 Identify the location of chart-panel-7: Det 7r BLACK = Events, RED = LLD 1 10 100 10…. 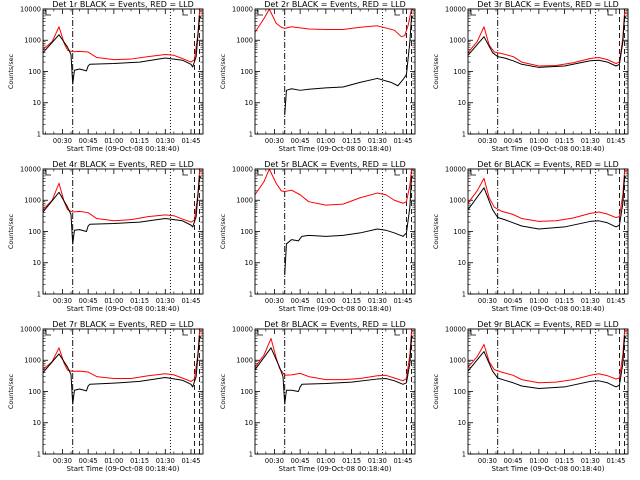
(105, 396).